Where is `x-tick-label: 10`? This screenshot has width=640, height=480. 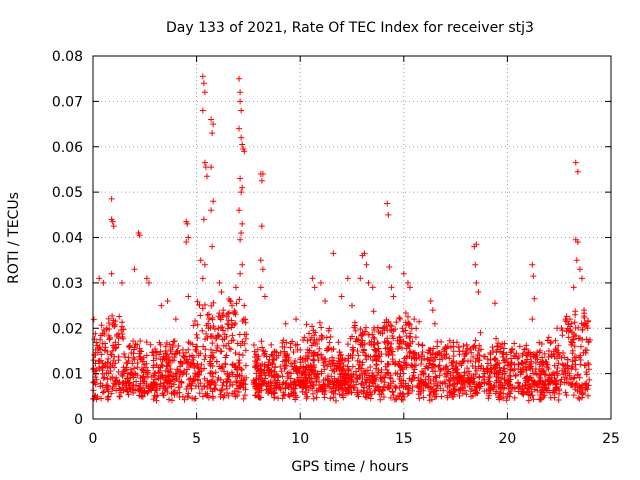
x-tick-label: 10 is located at coordinates (300, 439).